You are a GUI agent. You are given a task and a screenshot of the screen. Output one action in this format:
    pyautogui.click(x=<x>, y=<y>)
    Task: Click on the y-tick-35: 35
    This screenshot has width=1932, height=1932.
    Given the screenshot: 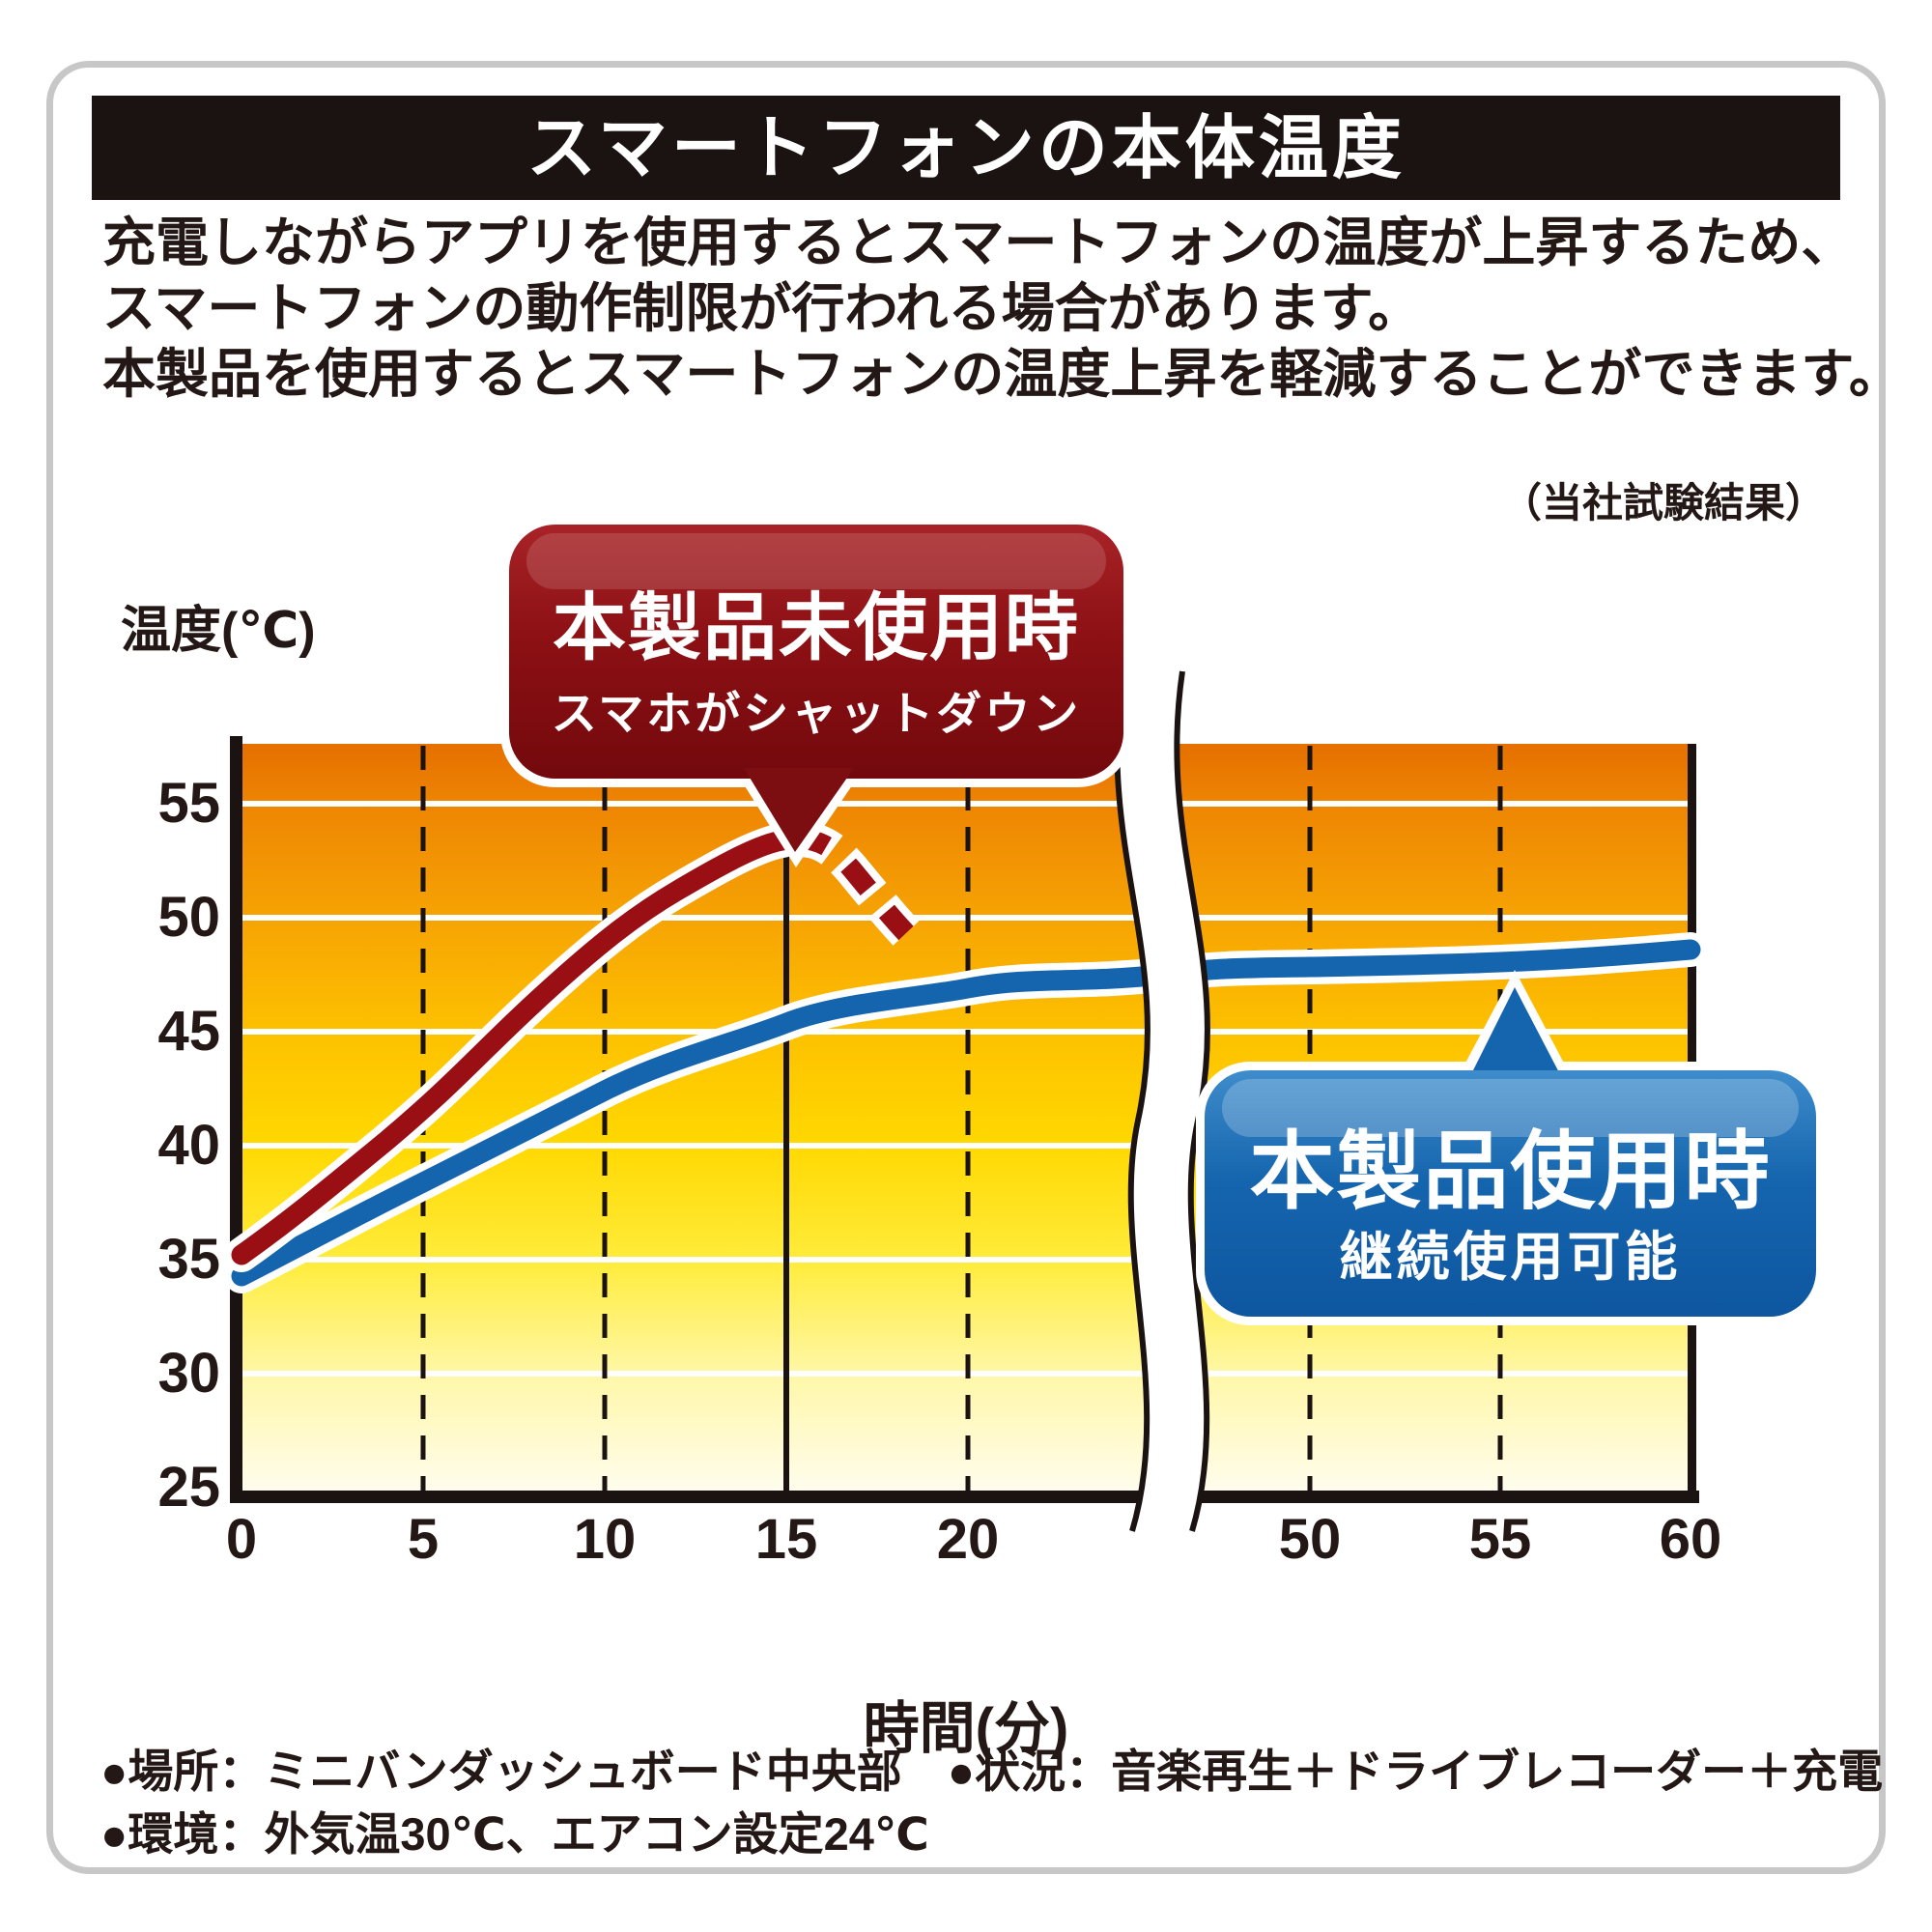 What is the action you would take?
    pyautogui.click(x=188, y=1259)
    